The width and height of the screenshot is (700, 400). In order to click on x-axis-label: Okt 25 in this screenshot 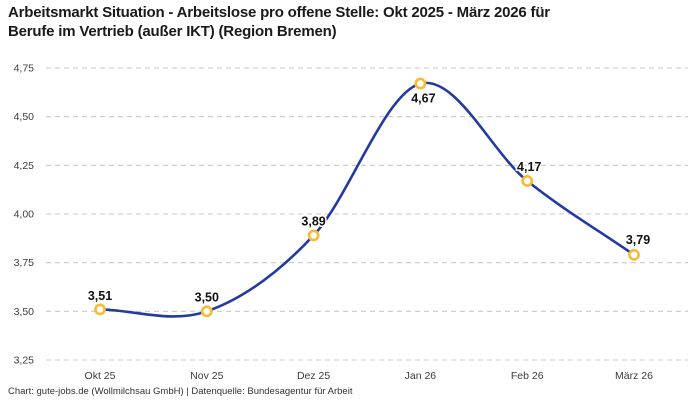, I will do `click(100, 376)`.